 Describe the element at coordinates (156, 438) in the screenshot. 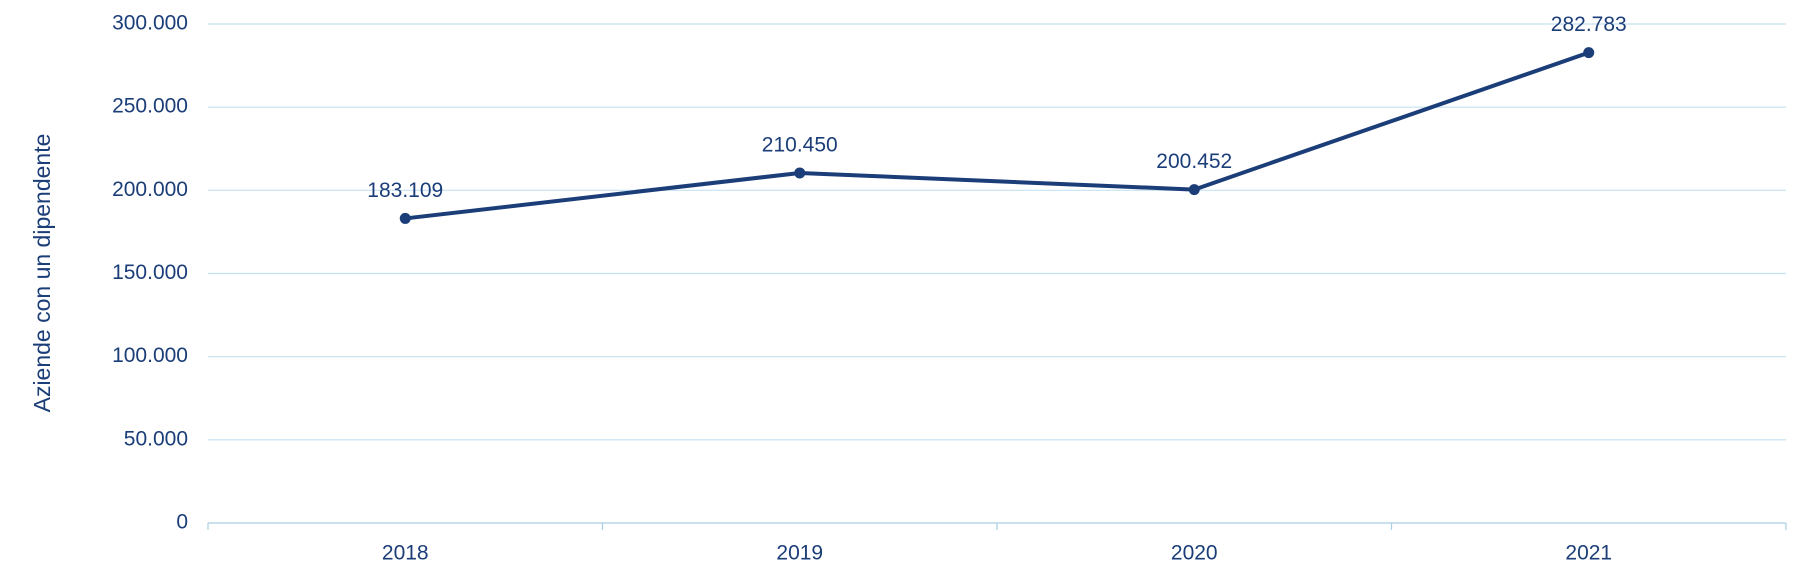

I see `y-tick-label: 50.000` at that location.